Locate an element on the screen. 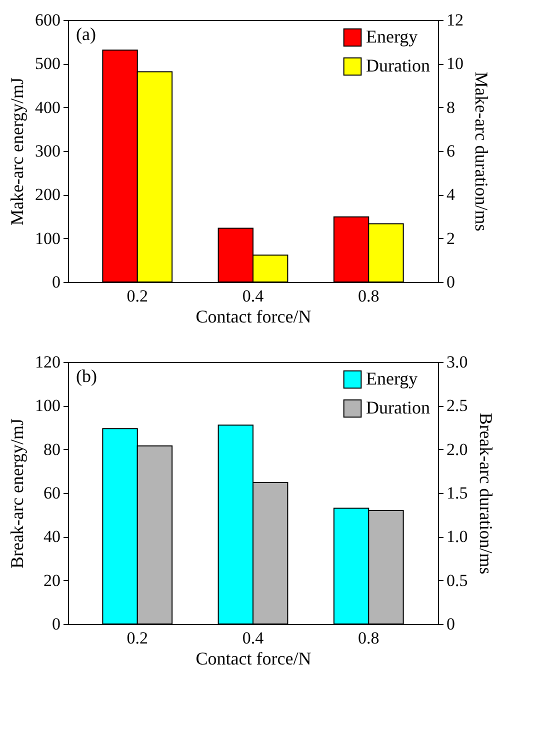  y2-tick-label: 6 is located at coordinates (450, 151).